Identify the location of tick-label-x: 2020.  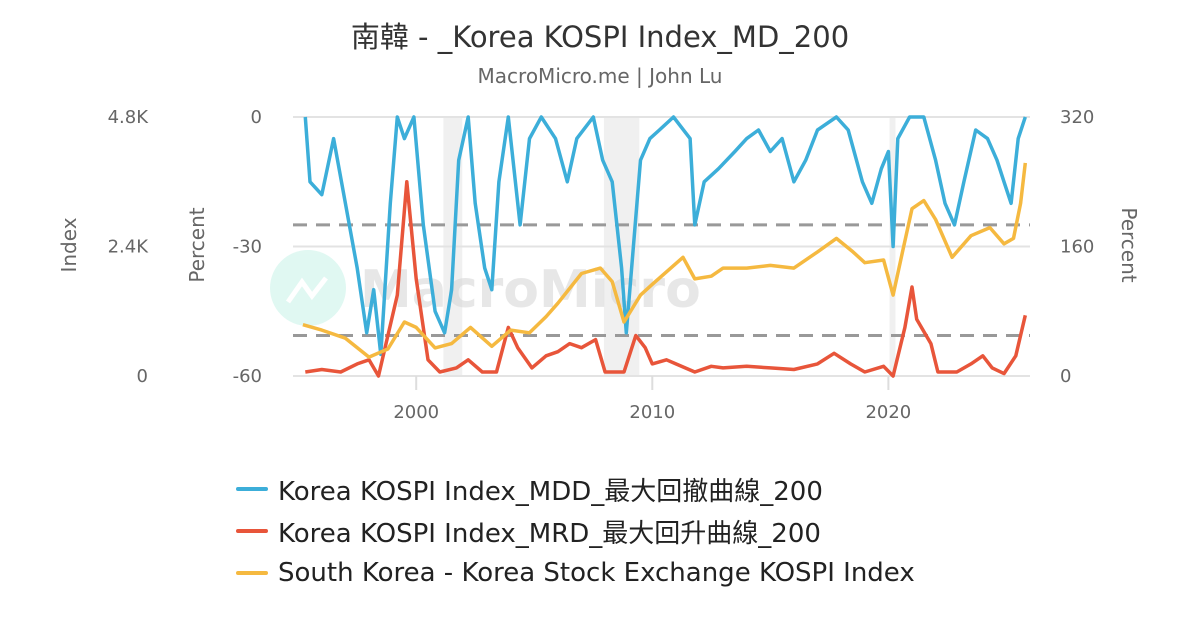
(888, 412).